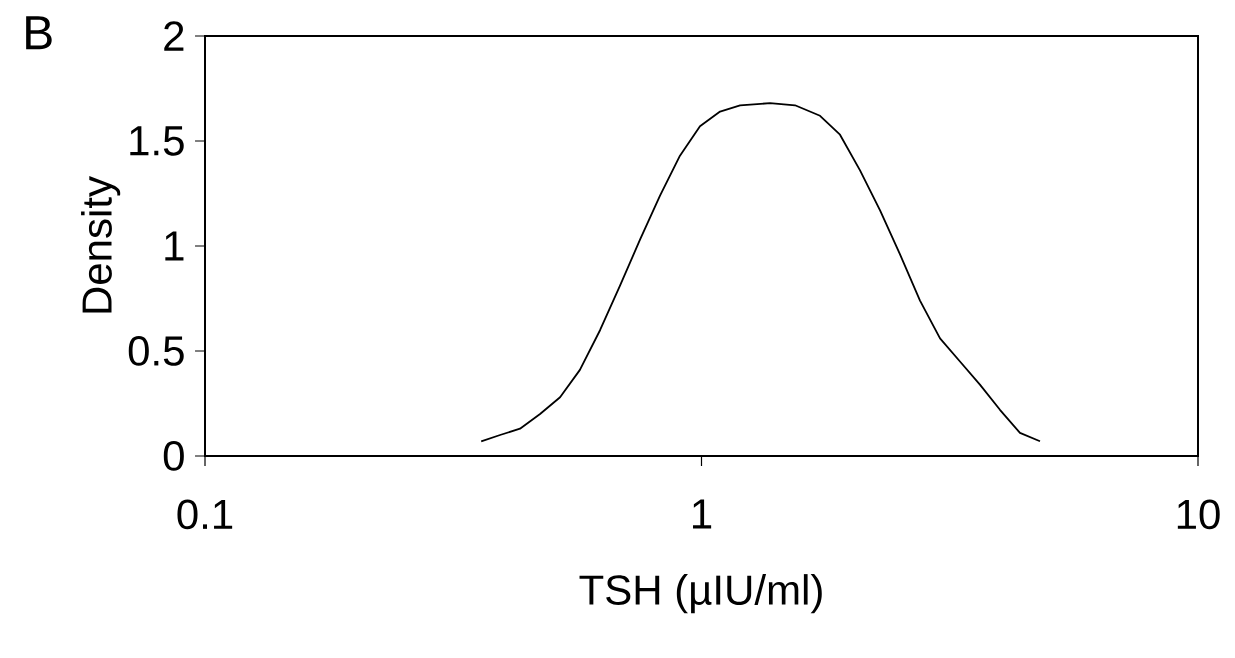 This screenshot has height=658, width=1235. What do you see at coordinates (174, 36) in the screenshot?
I see `y-tick-label: 2` at bounding box center [174, 36].